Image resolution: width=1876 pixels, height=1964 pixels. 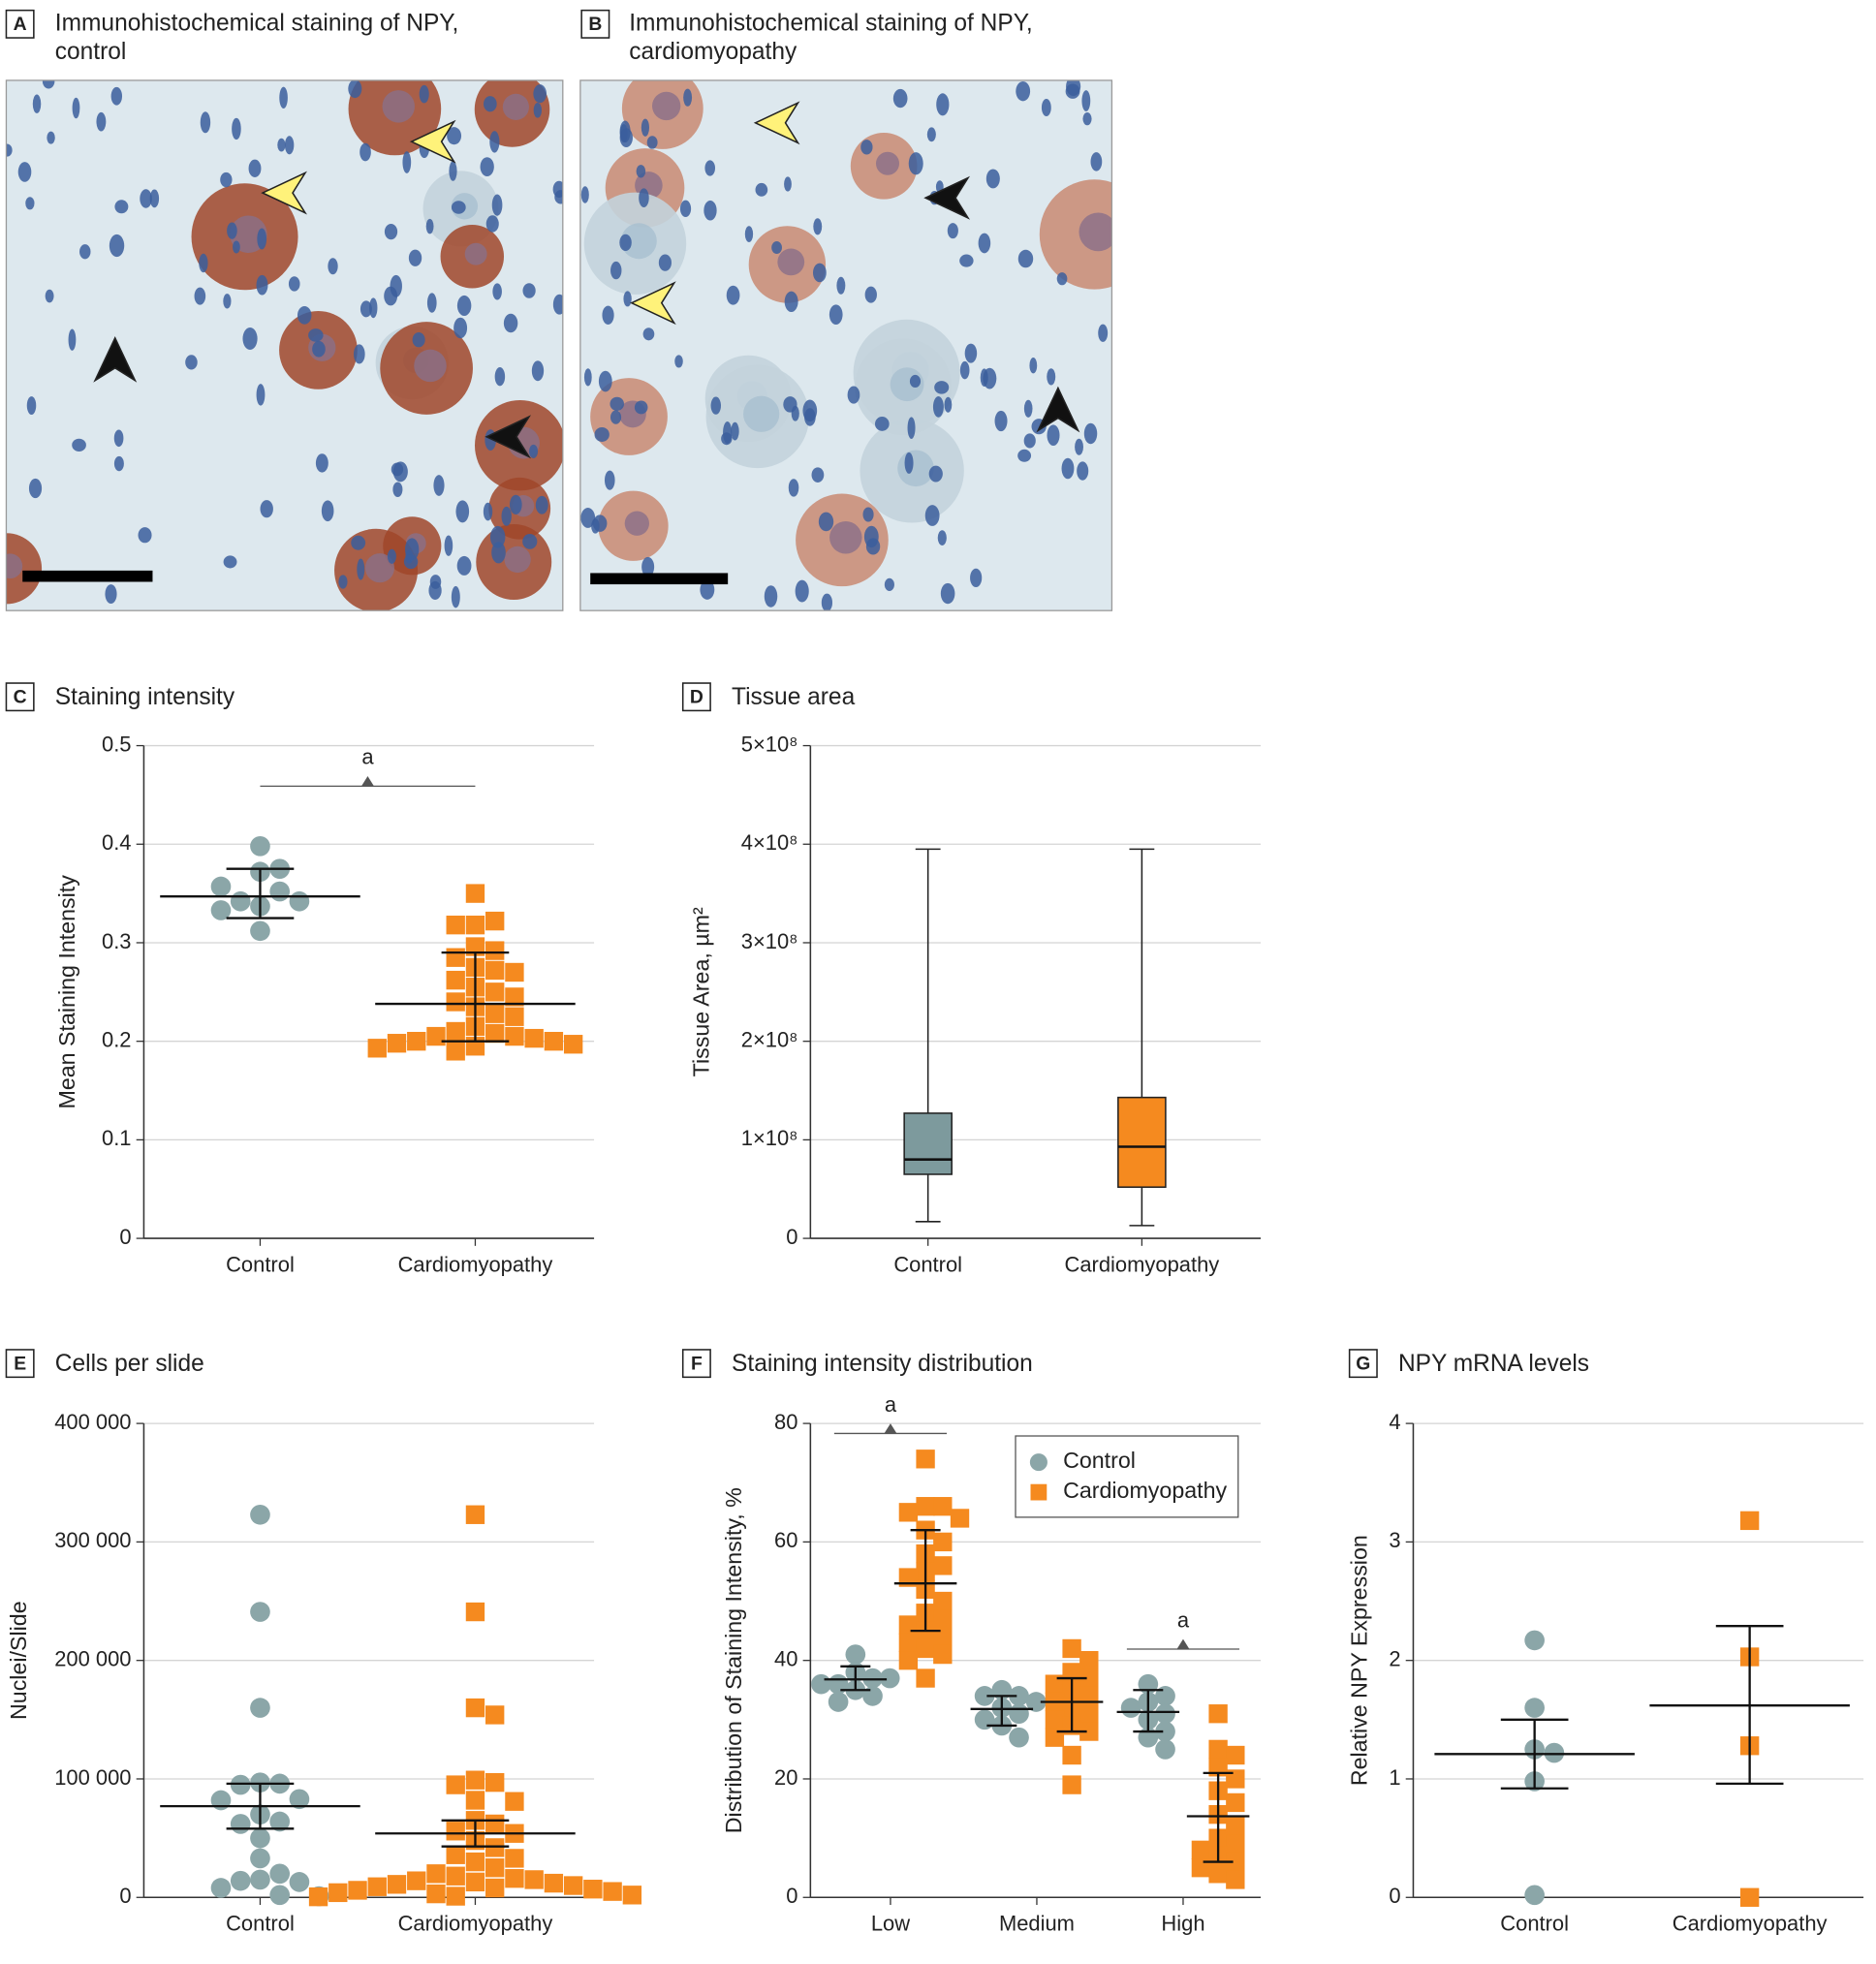 I want to click on chart-title: Staining intensity distribution, so click(x=882, y=1364).